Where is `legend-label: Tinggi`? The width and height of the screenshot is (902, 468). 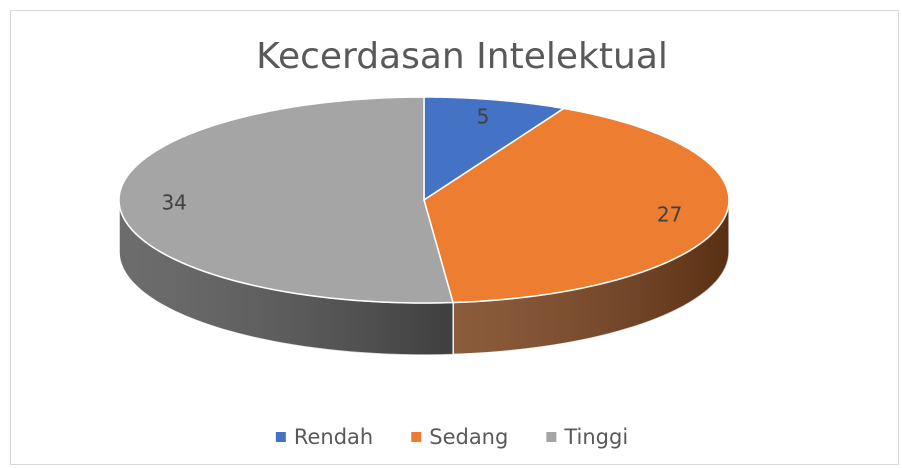
legend-label: Tinggi is located at coordinates (595, 437).